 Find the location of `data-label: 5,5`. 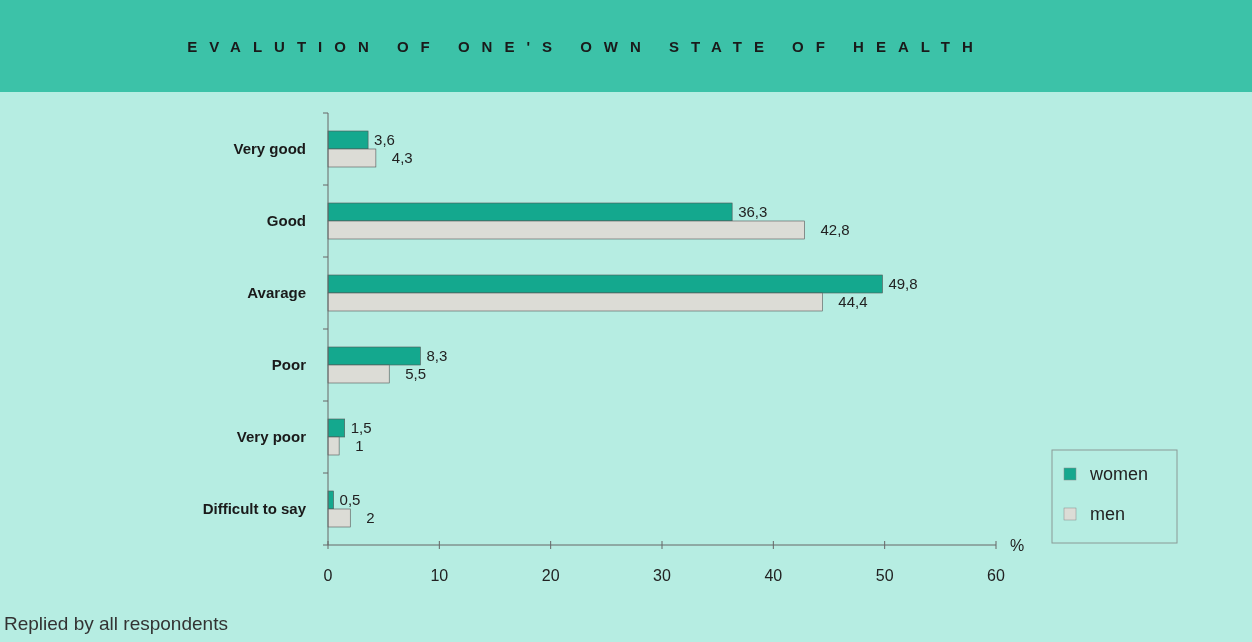

data-label: 5,5 is located at coordinates (416, 373).